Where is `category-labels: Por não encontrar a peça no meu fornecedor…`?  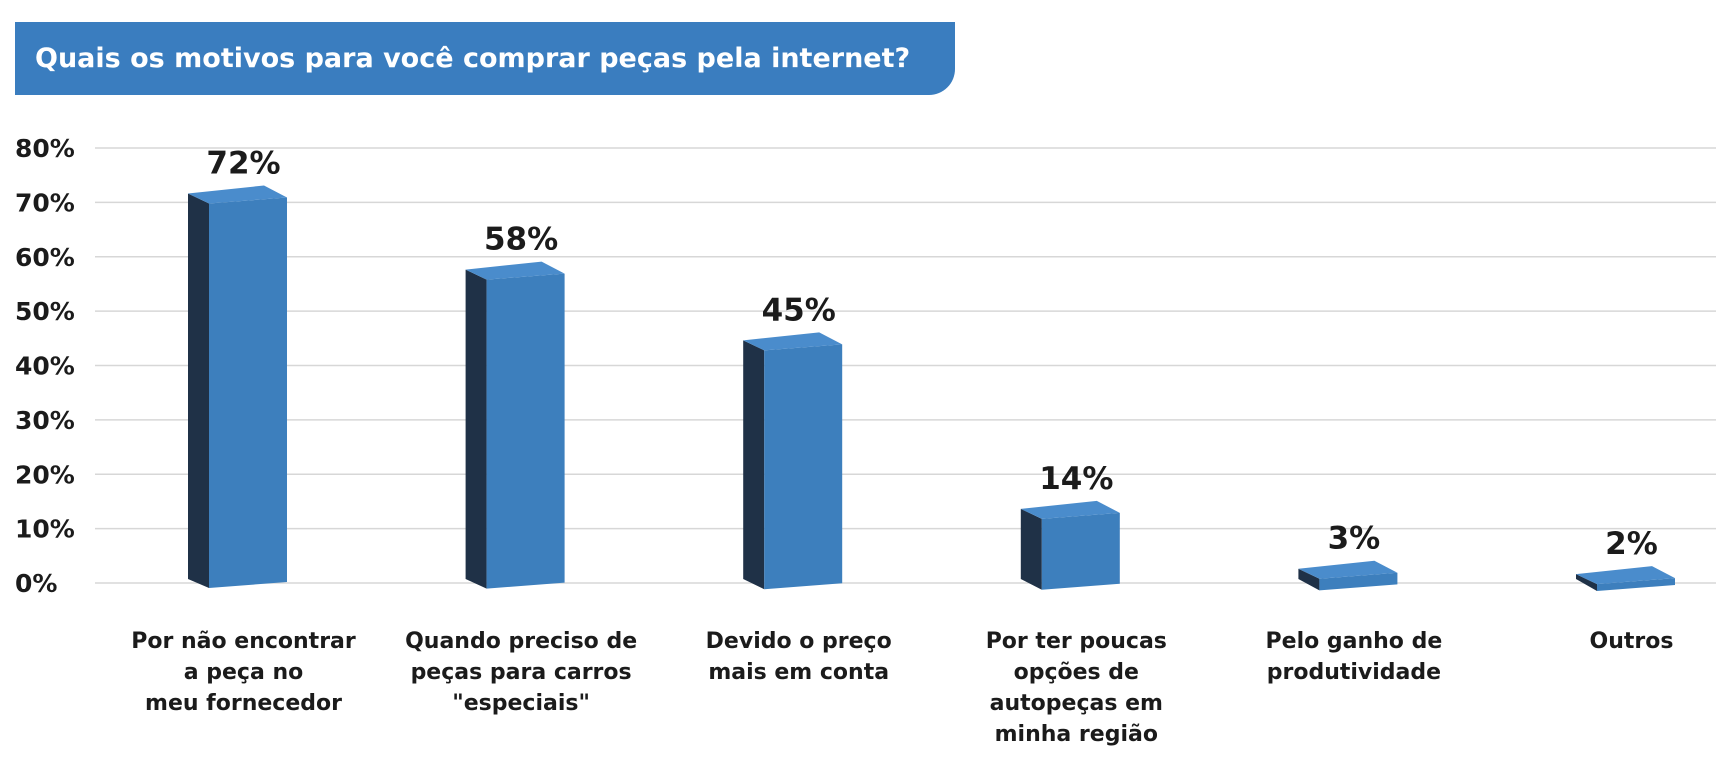
category-labels: Por não encontrar a peça no meu fornecedor… is located at coordinates (902, 688).